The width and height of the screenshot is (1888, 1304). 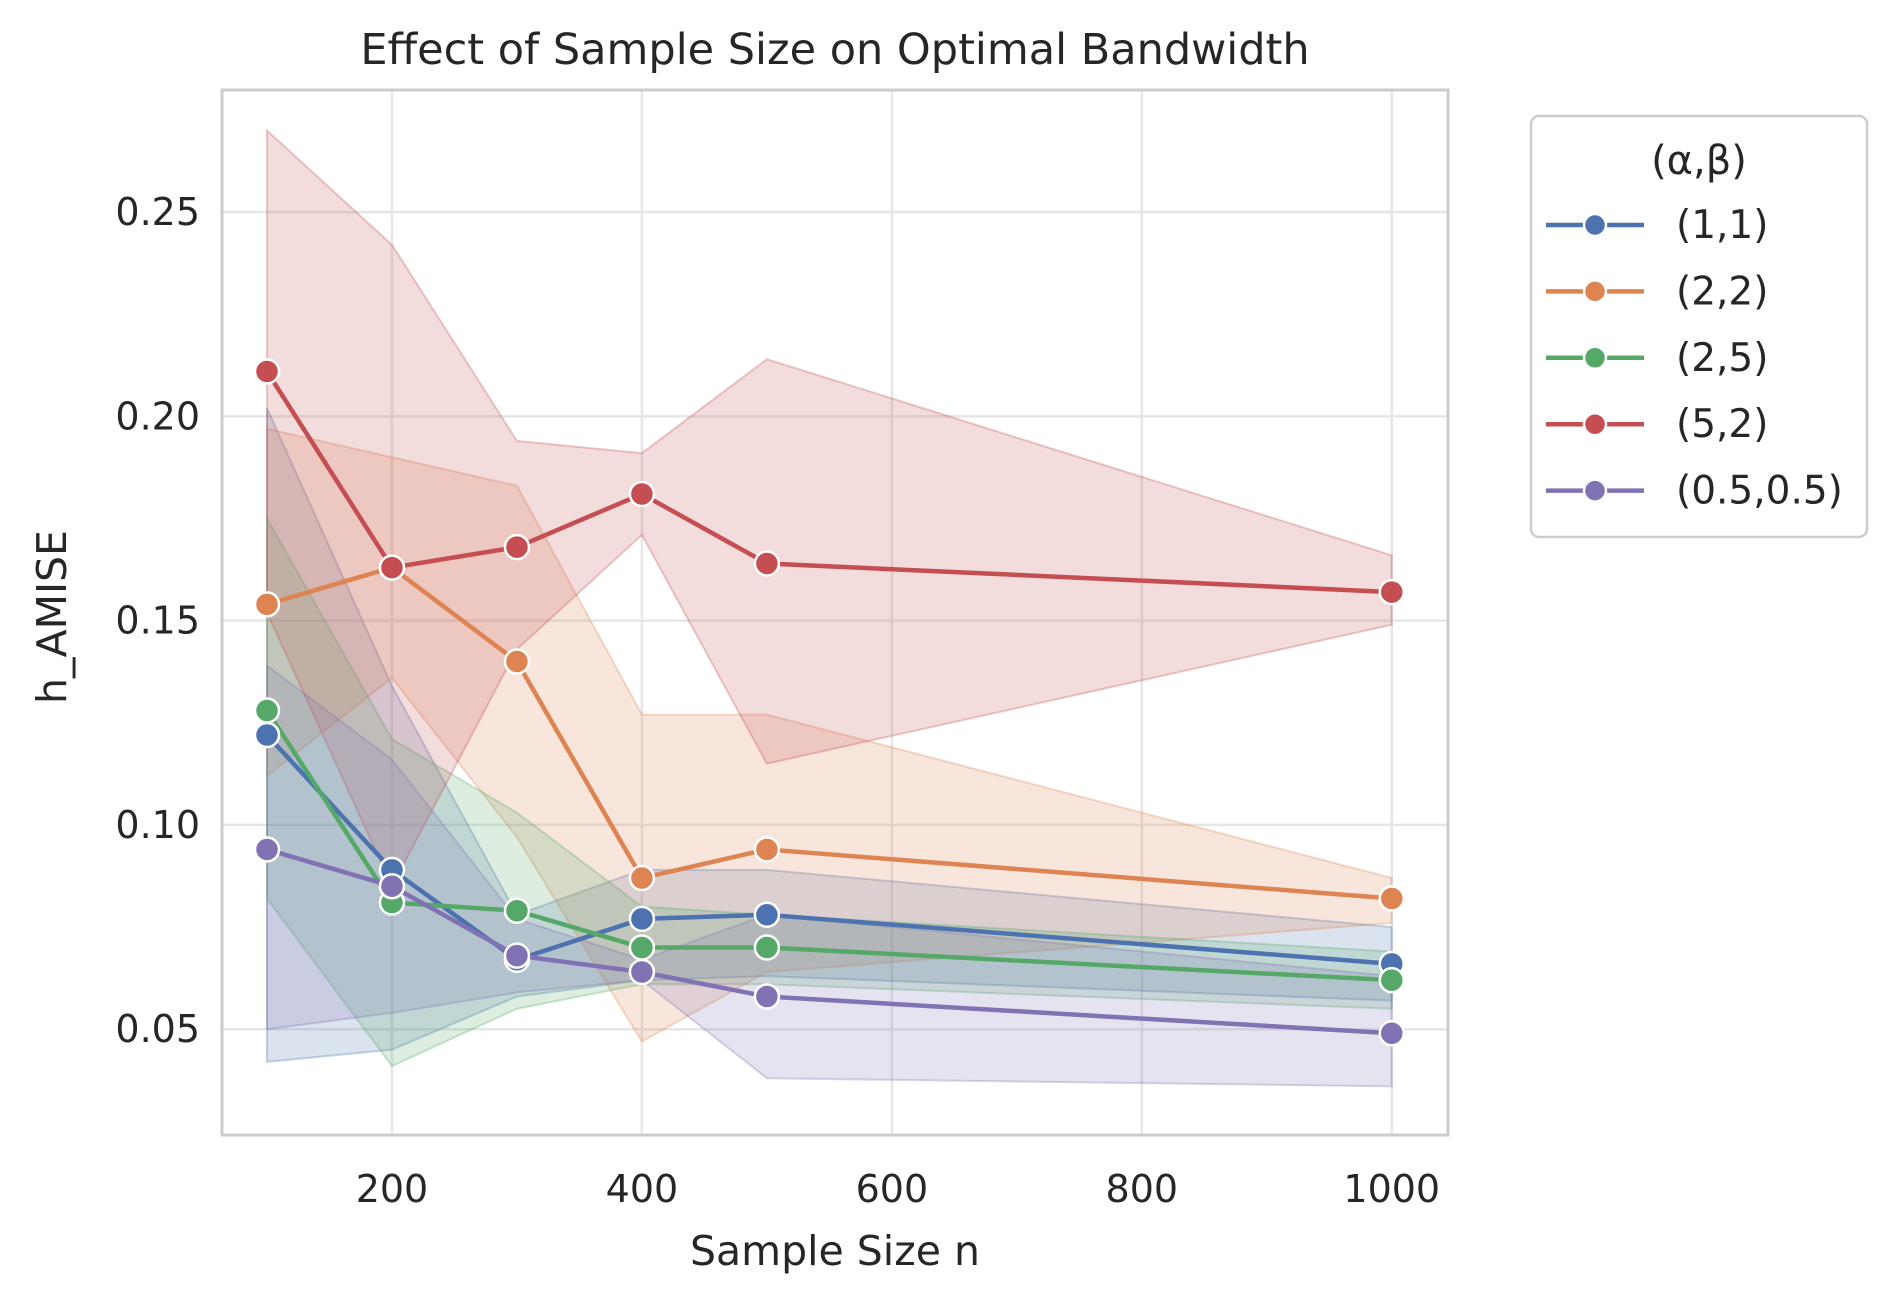 I want to click on legend-label: (0.5,0.5), so click(x=1759, y=491).